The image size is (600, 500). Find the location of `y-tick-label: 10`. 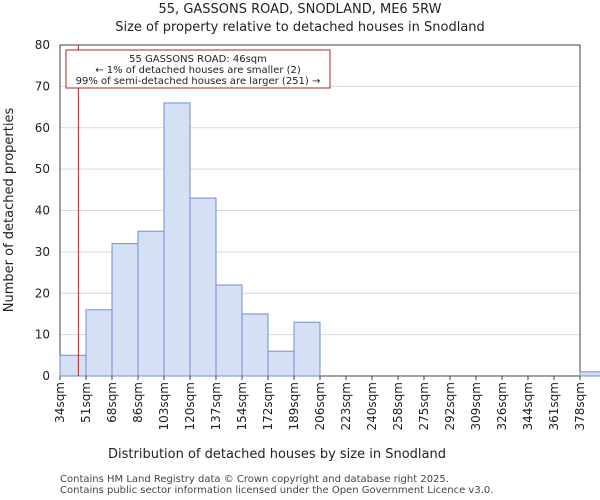

y-tick-label: 10 is located at coordinates (42, 335).